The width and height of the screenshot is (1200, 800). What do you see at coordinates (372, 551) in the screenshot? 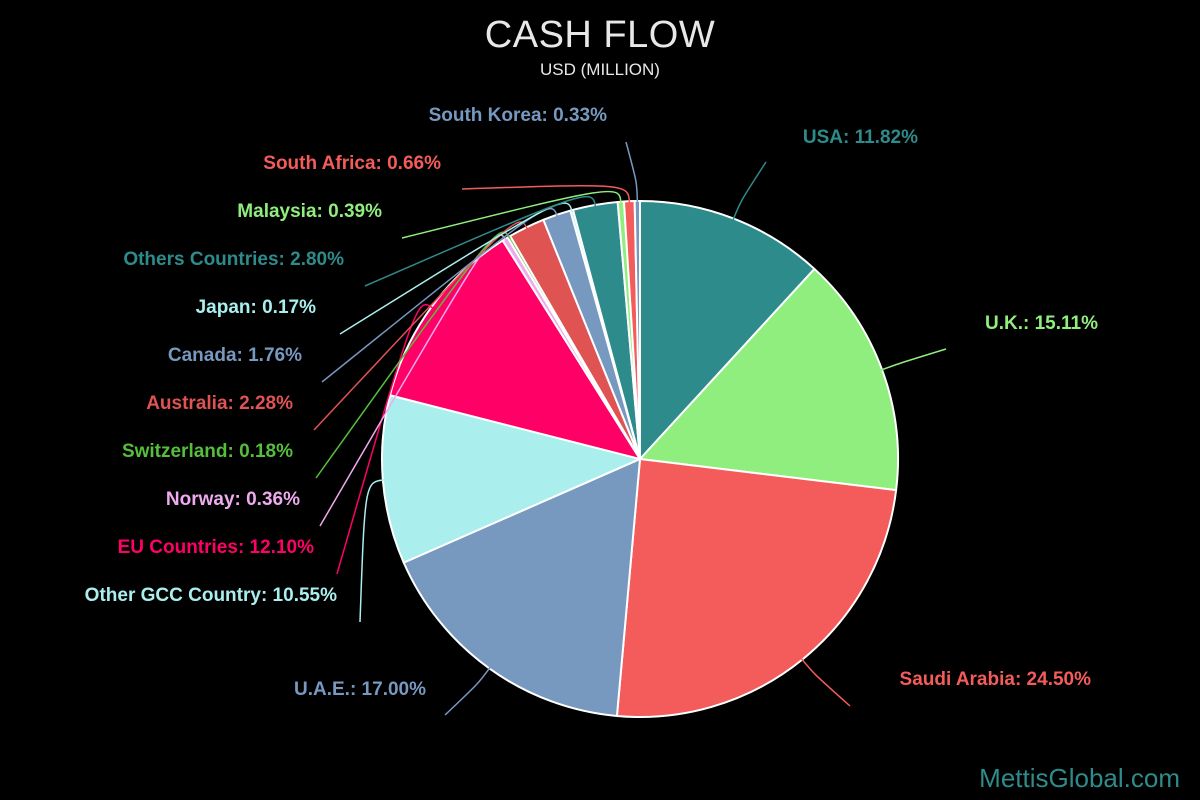
I see `connector-other-gcc-country` at bounding box center [372, 551].